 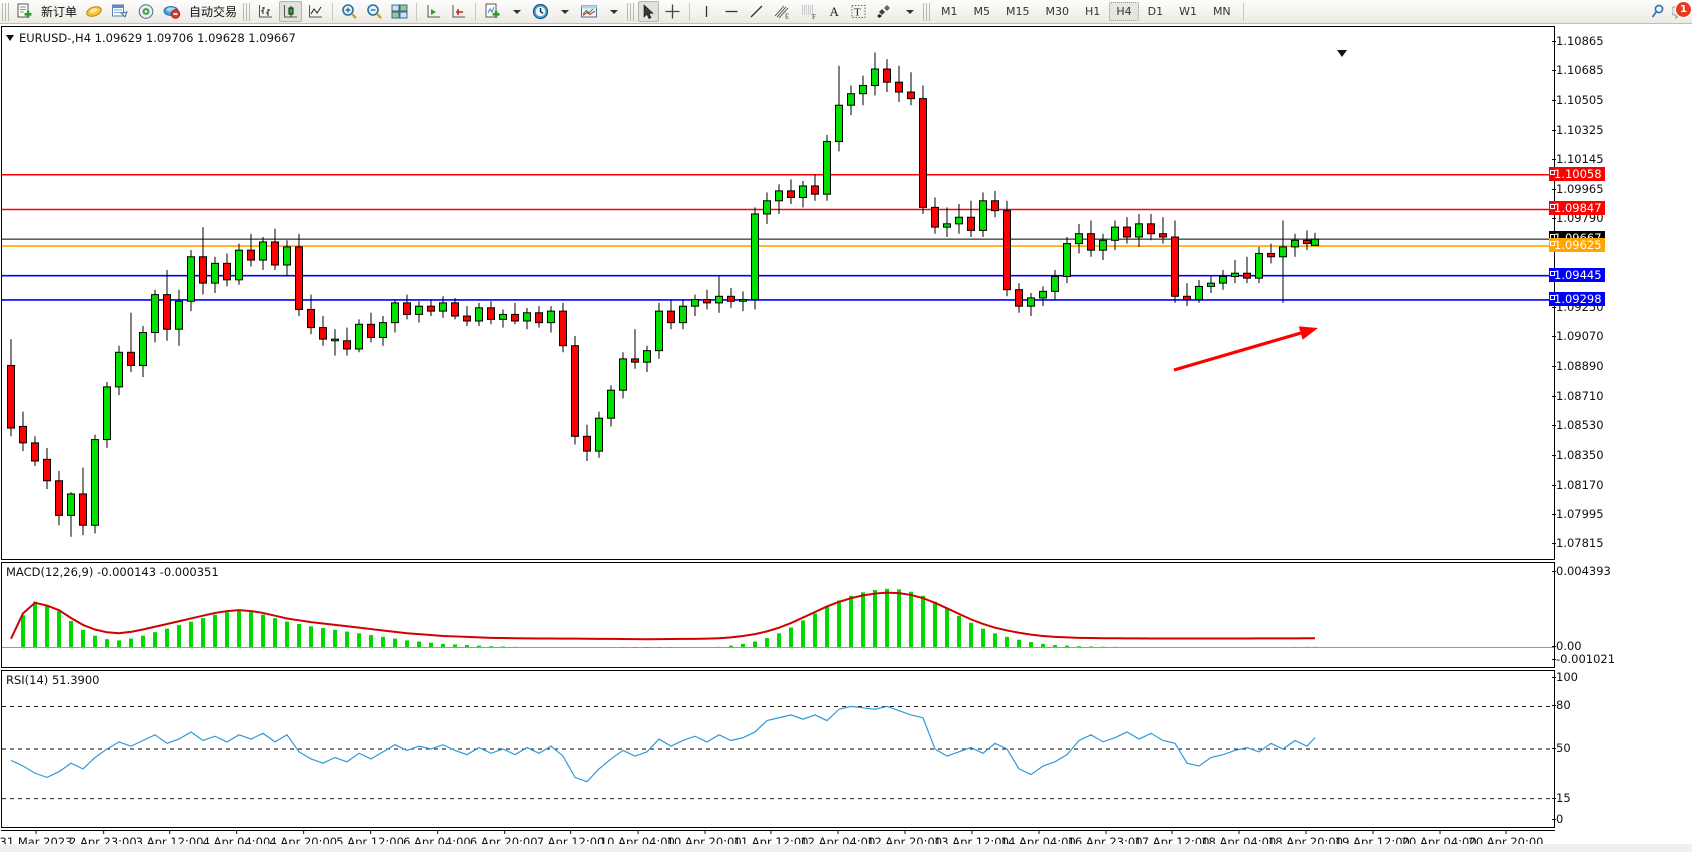 I want to click on template-icon, so click(x=589, y=11).